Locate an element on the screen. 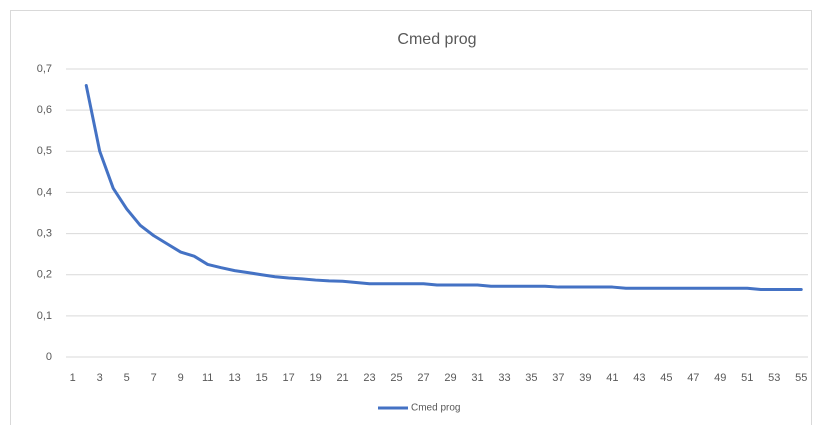  legend-label: Cmed prog is located at coordinates (435, 408).